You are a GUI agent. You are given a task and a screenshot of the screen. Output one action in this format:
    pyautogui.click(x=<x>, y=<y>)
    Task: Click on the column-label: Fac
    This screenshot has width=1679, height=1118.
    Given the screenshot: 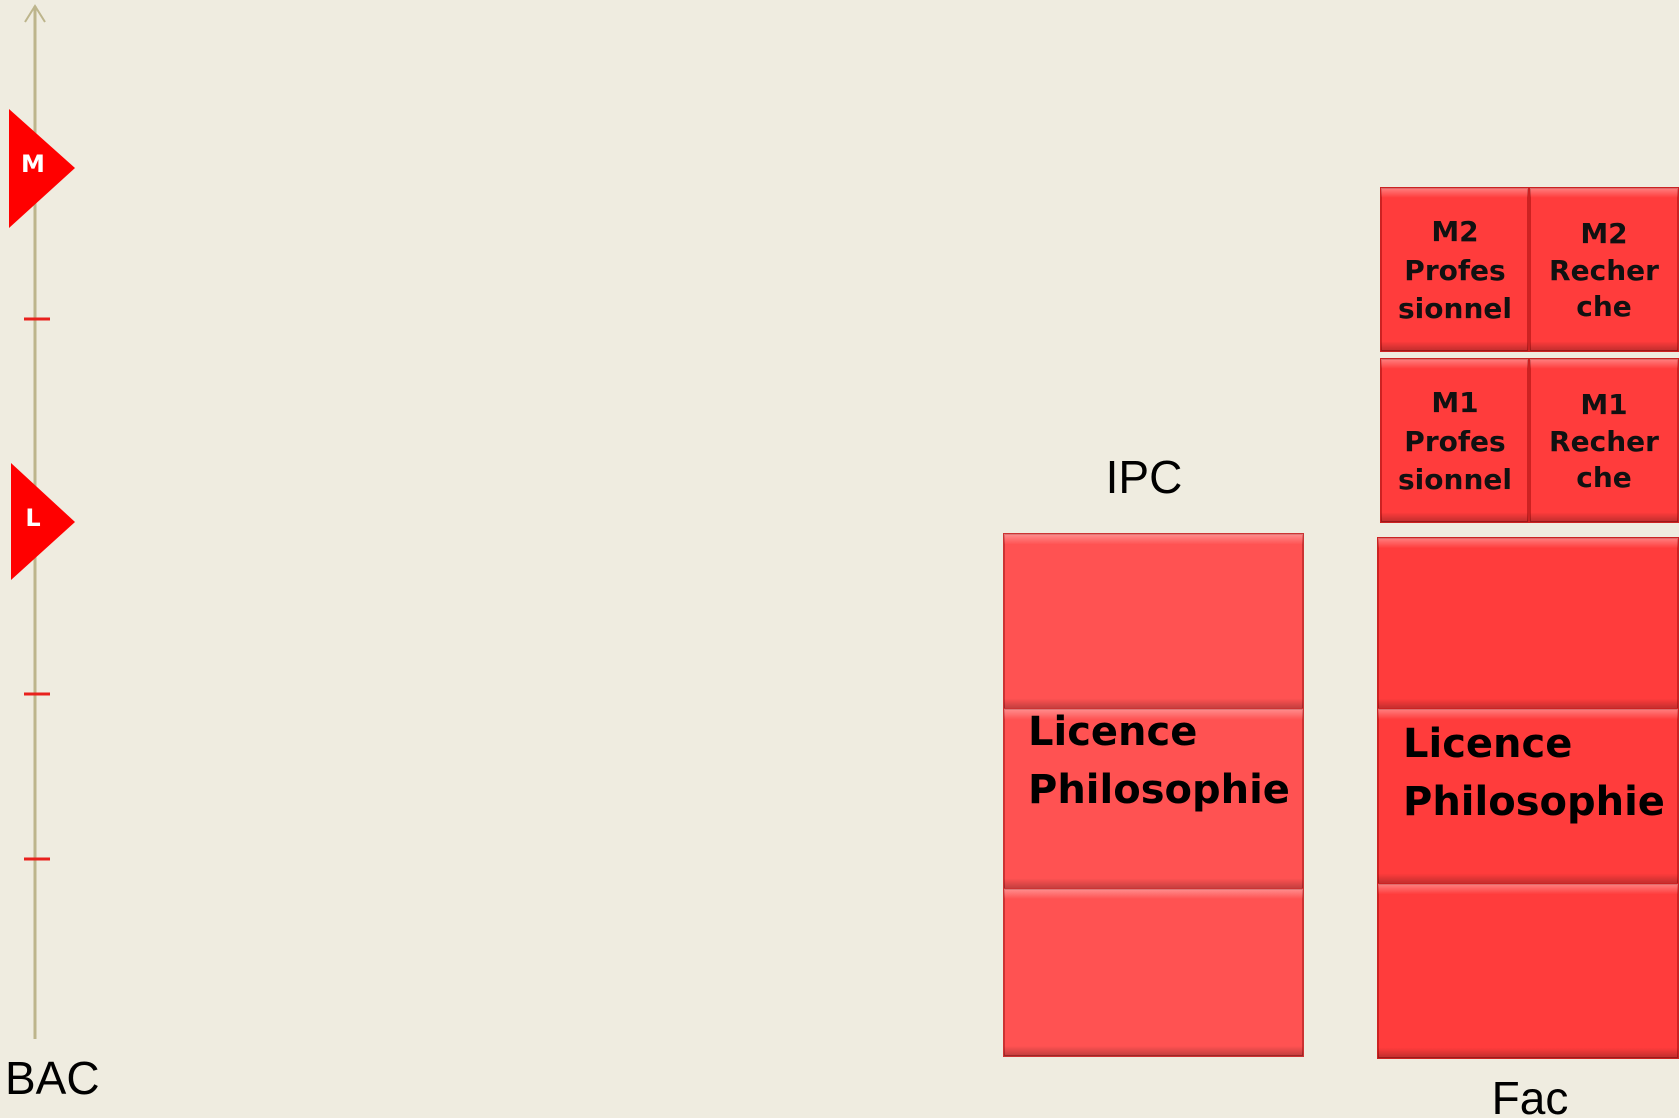 What is the action you would take?
    pyautogui.click(x=1530, y=1095)
    